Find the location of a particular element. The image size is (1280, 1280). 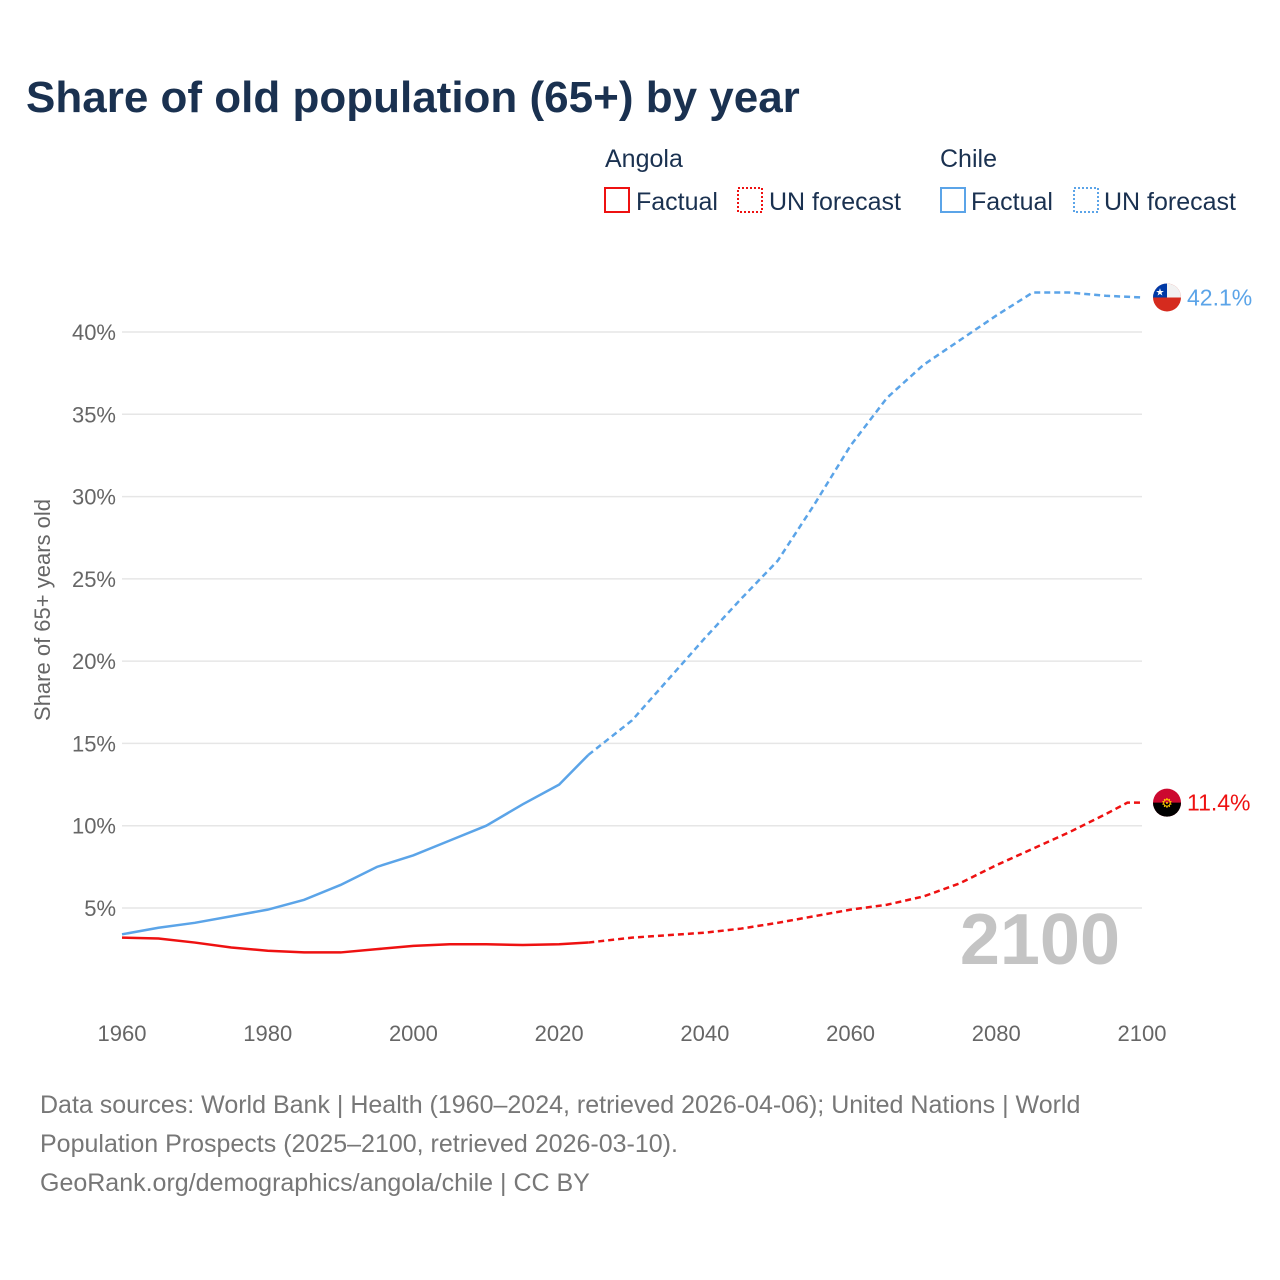

x-tick-label: 2100 is located at coordinates (1142, 1033).